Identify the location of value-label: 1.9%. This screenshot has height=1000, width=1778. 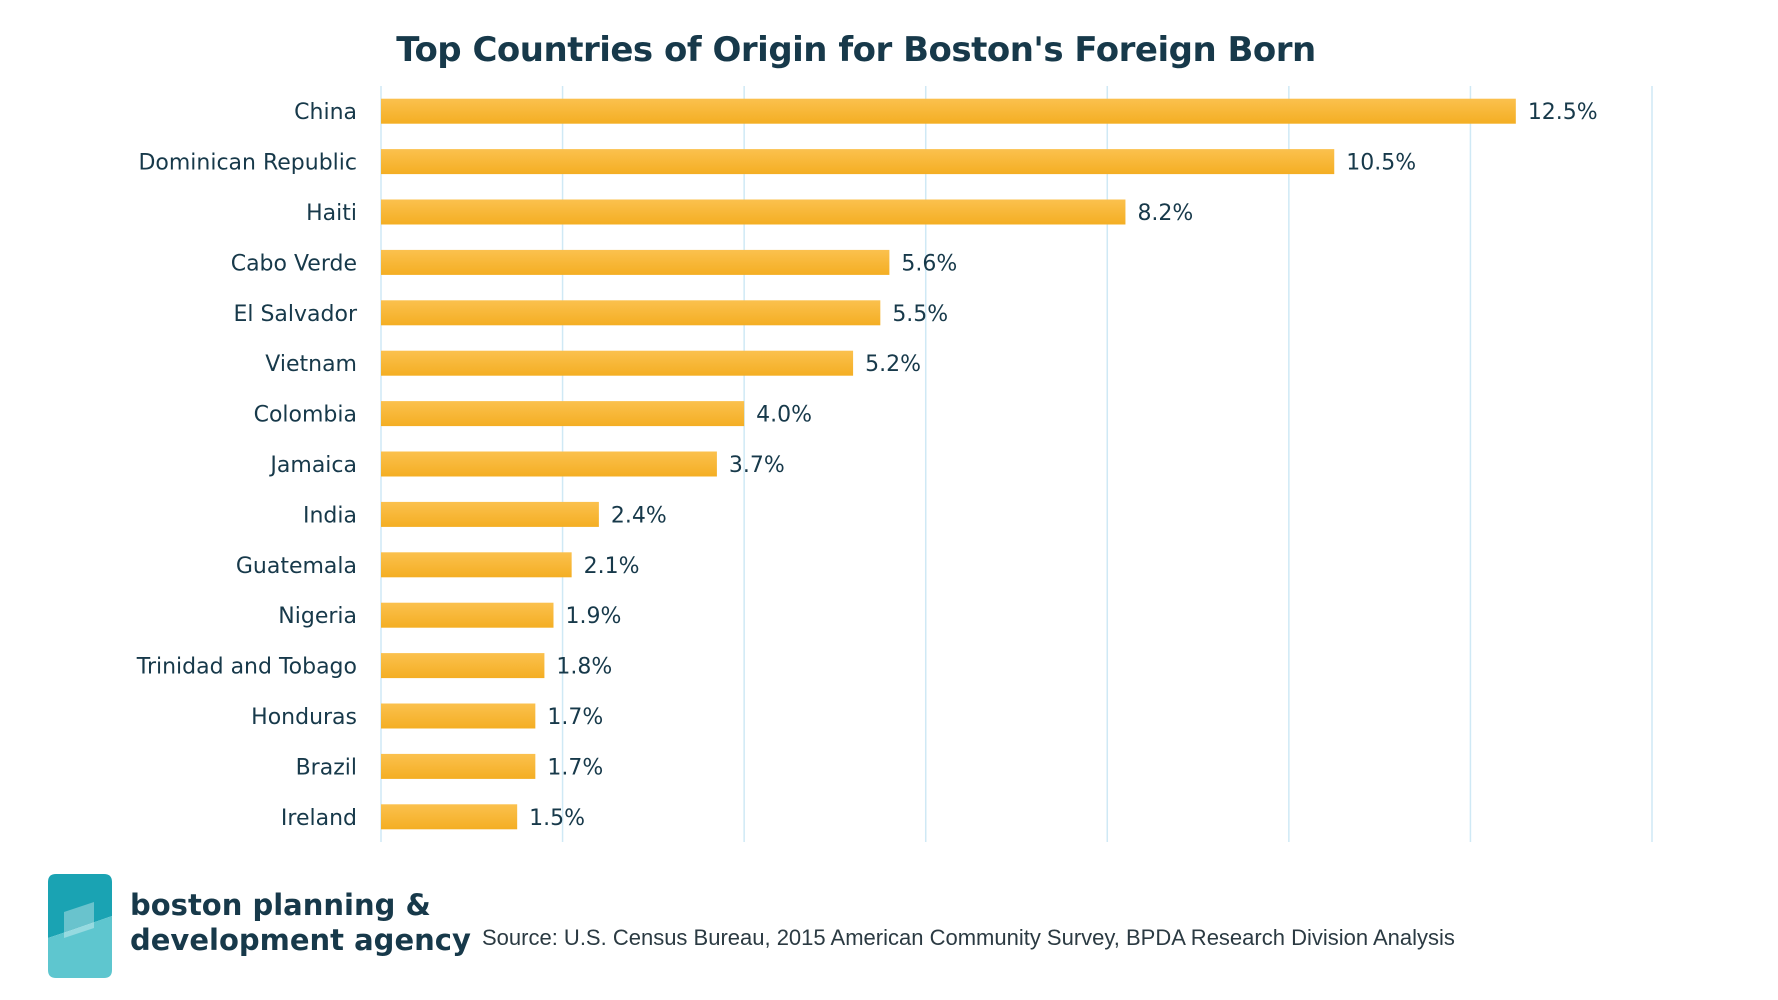
(593, 616).